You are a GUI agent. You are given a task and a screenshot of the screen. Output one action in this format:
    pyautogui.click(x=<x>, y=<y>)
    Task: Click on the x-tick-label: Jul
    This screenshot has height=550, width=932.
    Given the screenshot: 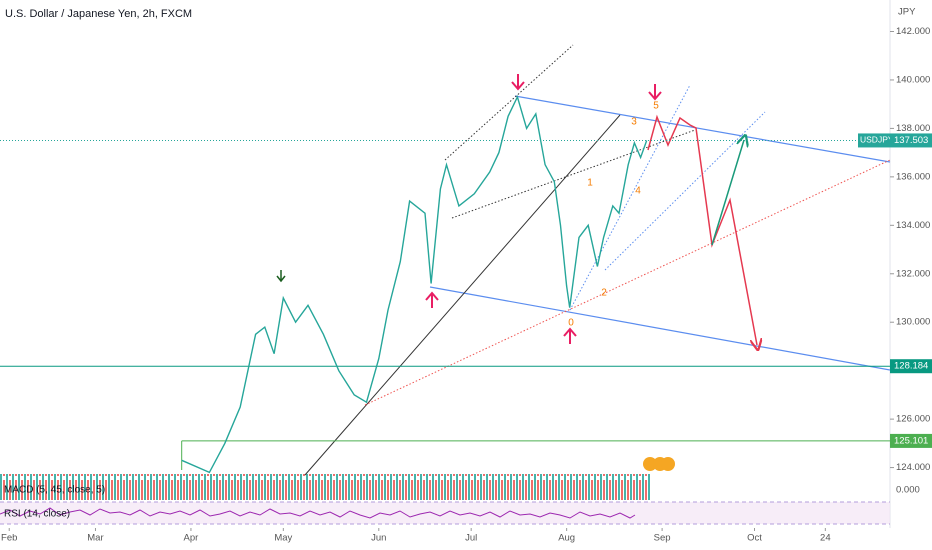 What is the action you would take?
    pyautogui.click(x=471, y=538)
    